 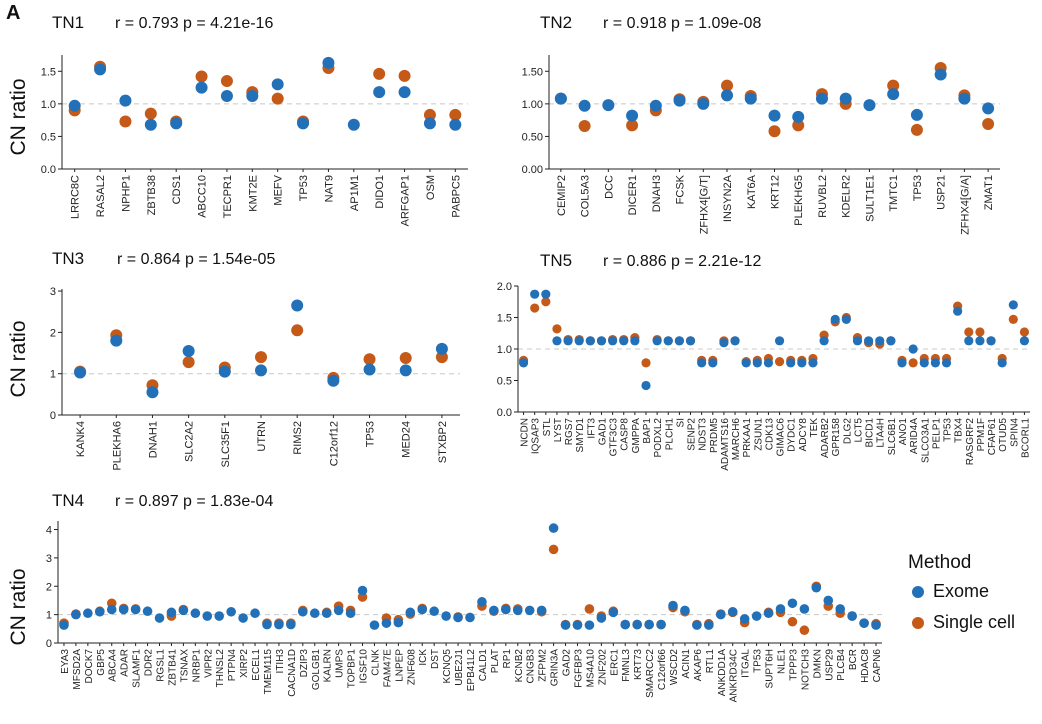 I want to click on x-tick-label: TECPR1, so click(x=228, y=196).